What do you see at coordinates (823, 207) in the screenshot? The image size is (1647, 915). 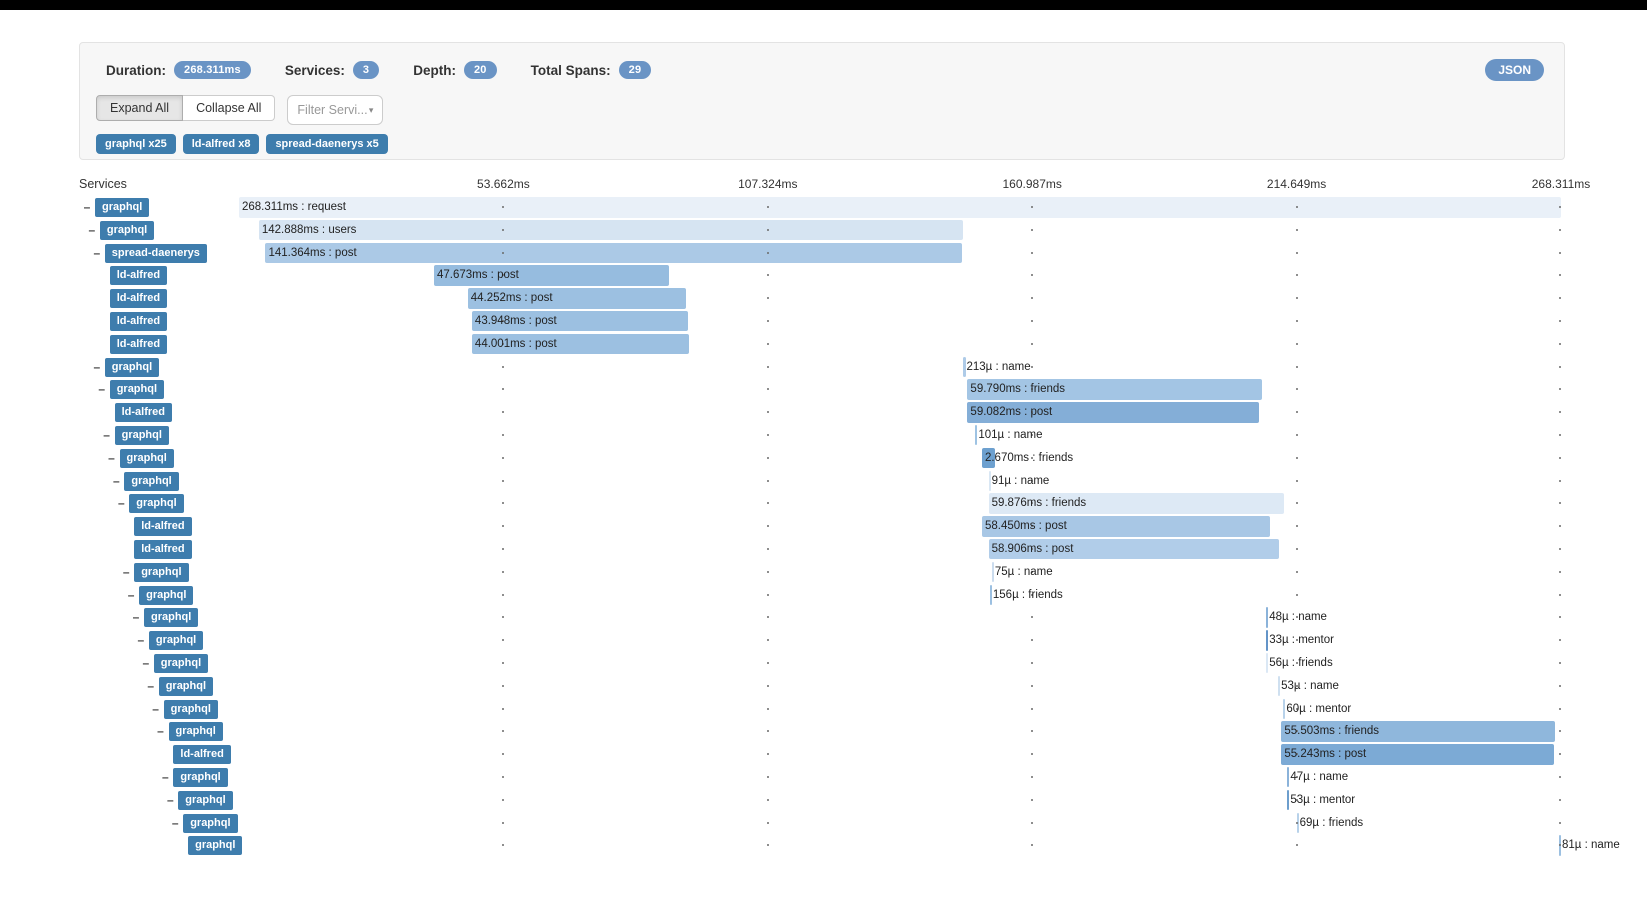 I see `trace-row: – graphql 268.311ms : request` at bounding box center [823, 207].